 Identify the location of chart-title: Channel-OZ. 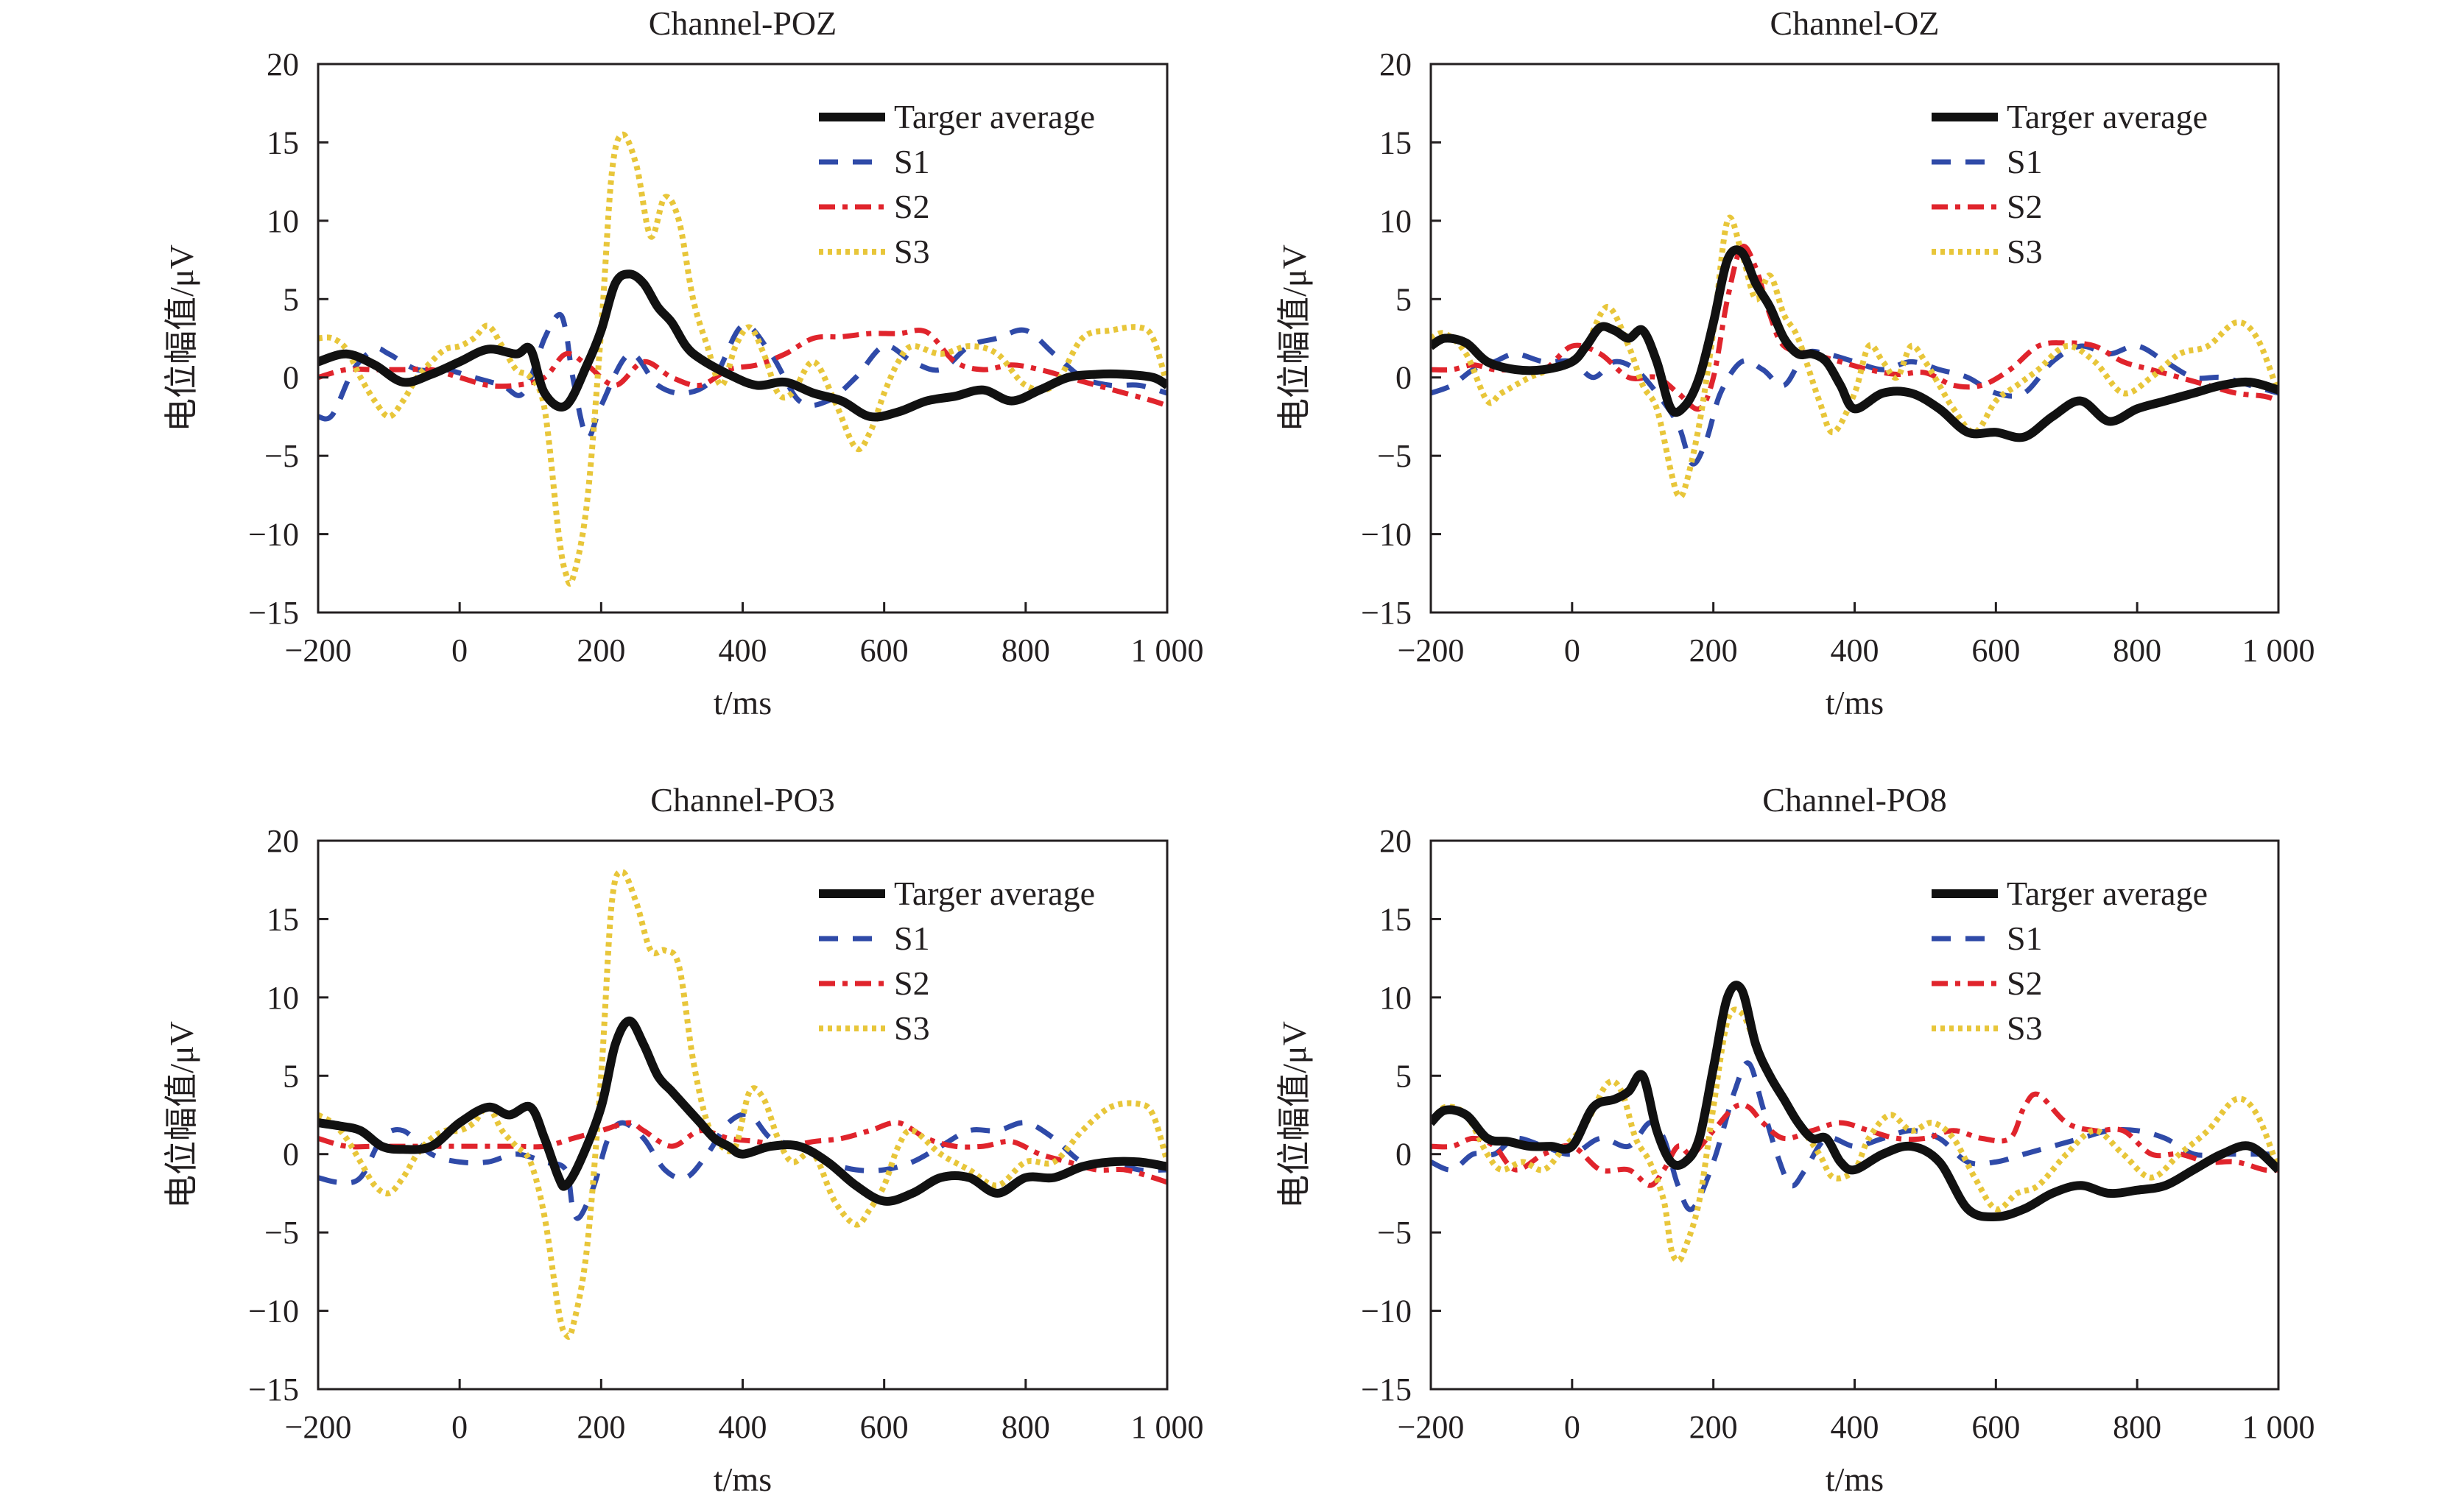
(1855, 23).